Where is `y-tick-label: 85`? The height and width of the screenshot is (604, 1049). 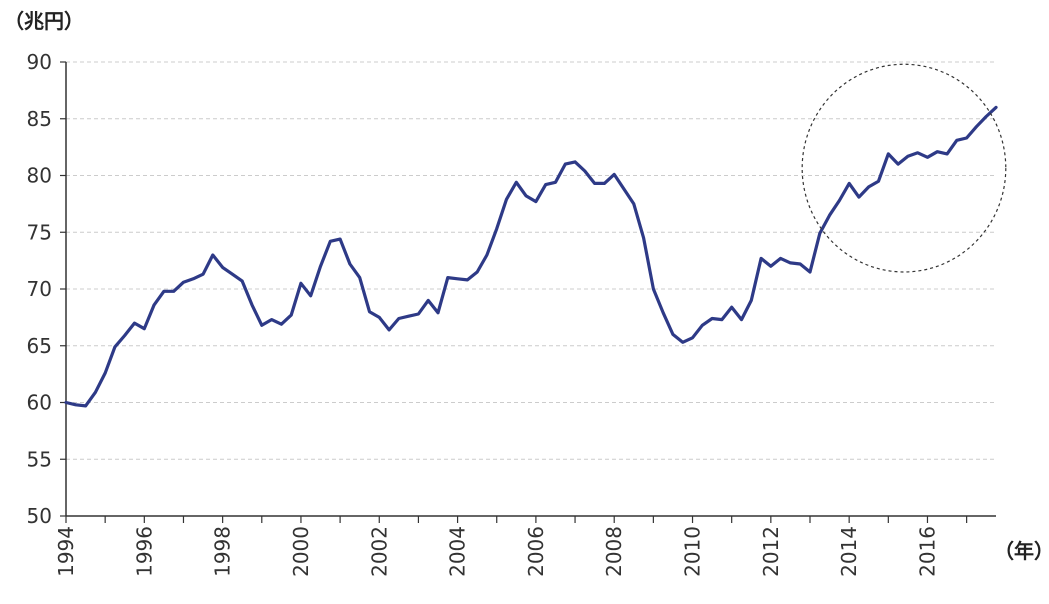
y-tick-label: 85 is located at coordinates (39, 119).